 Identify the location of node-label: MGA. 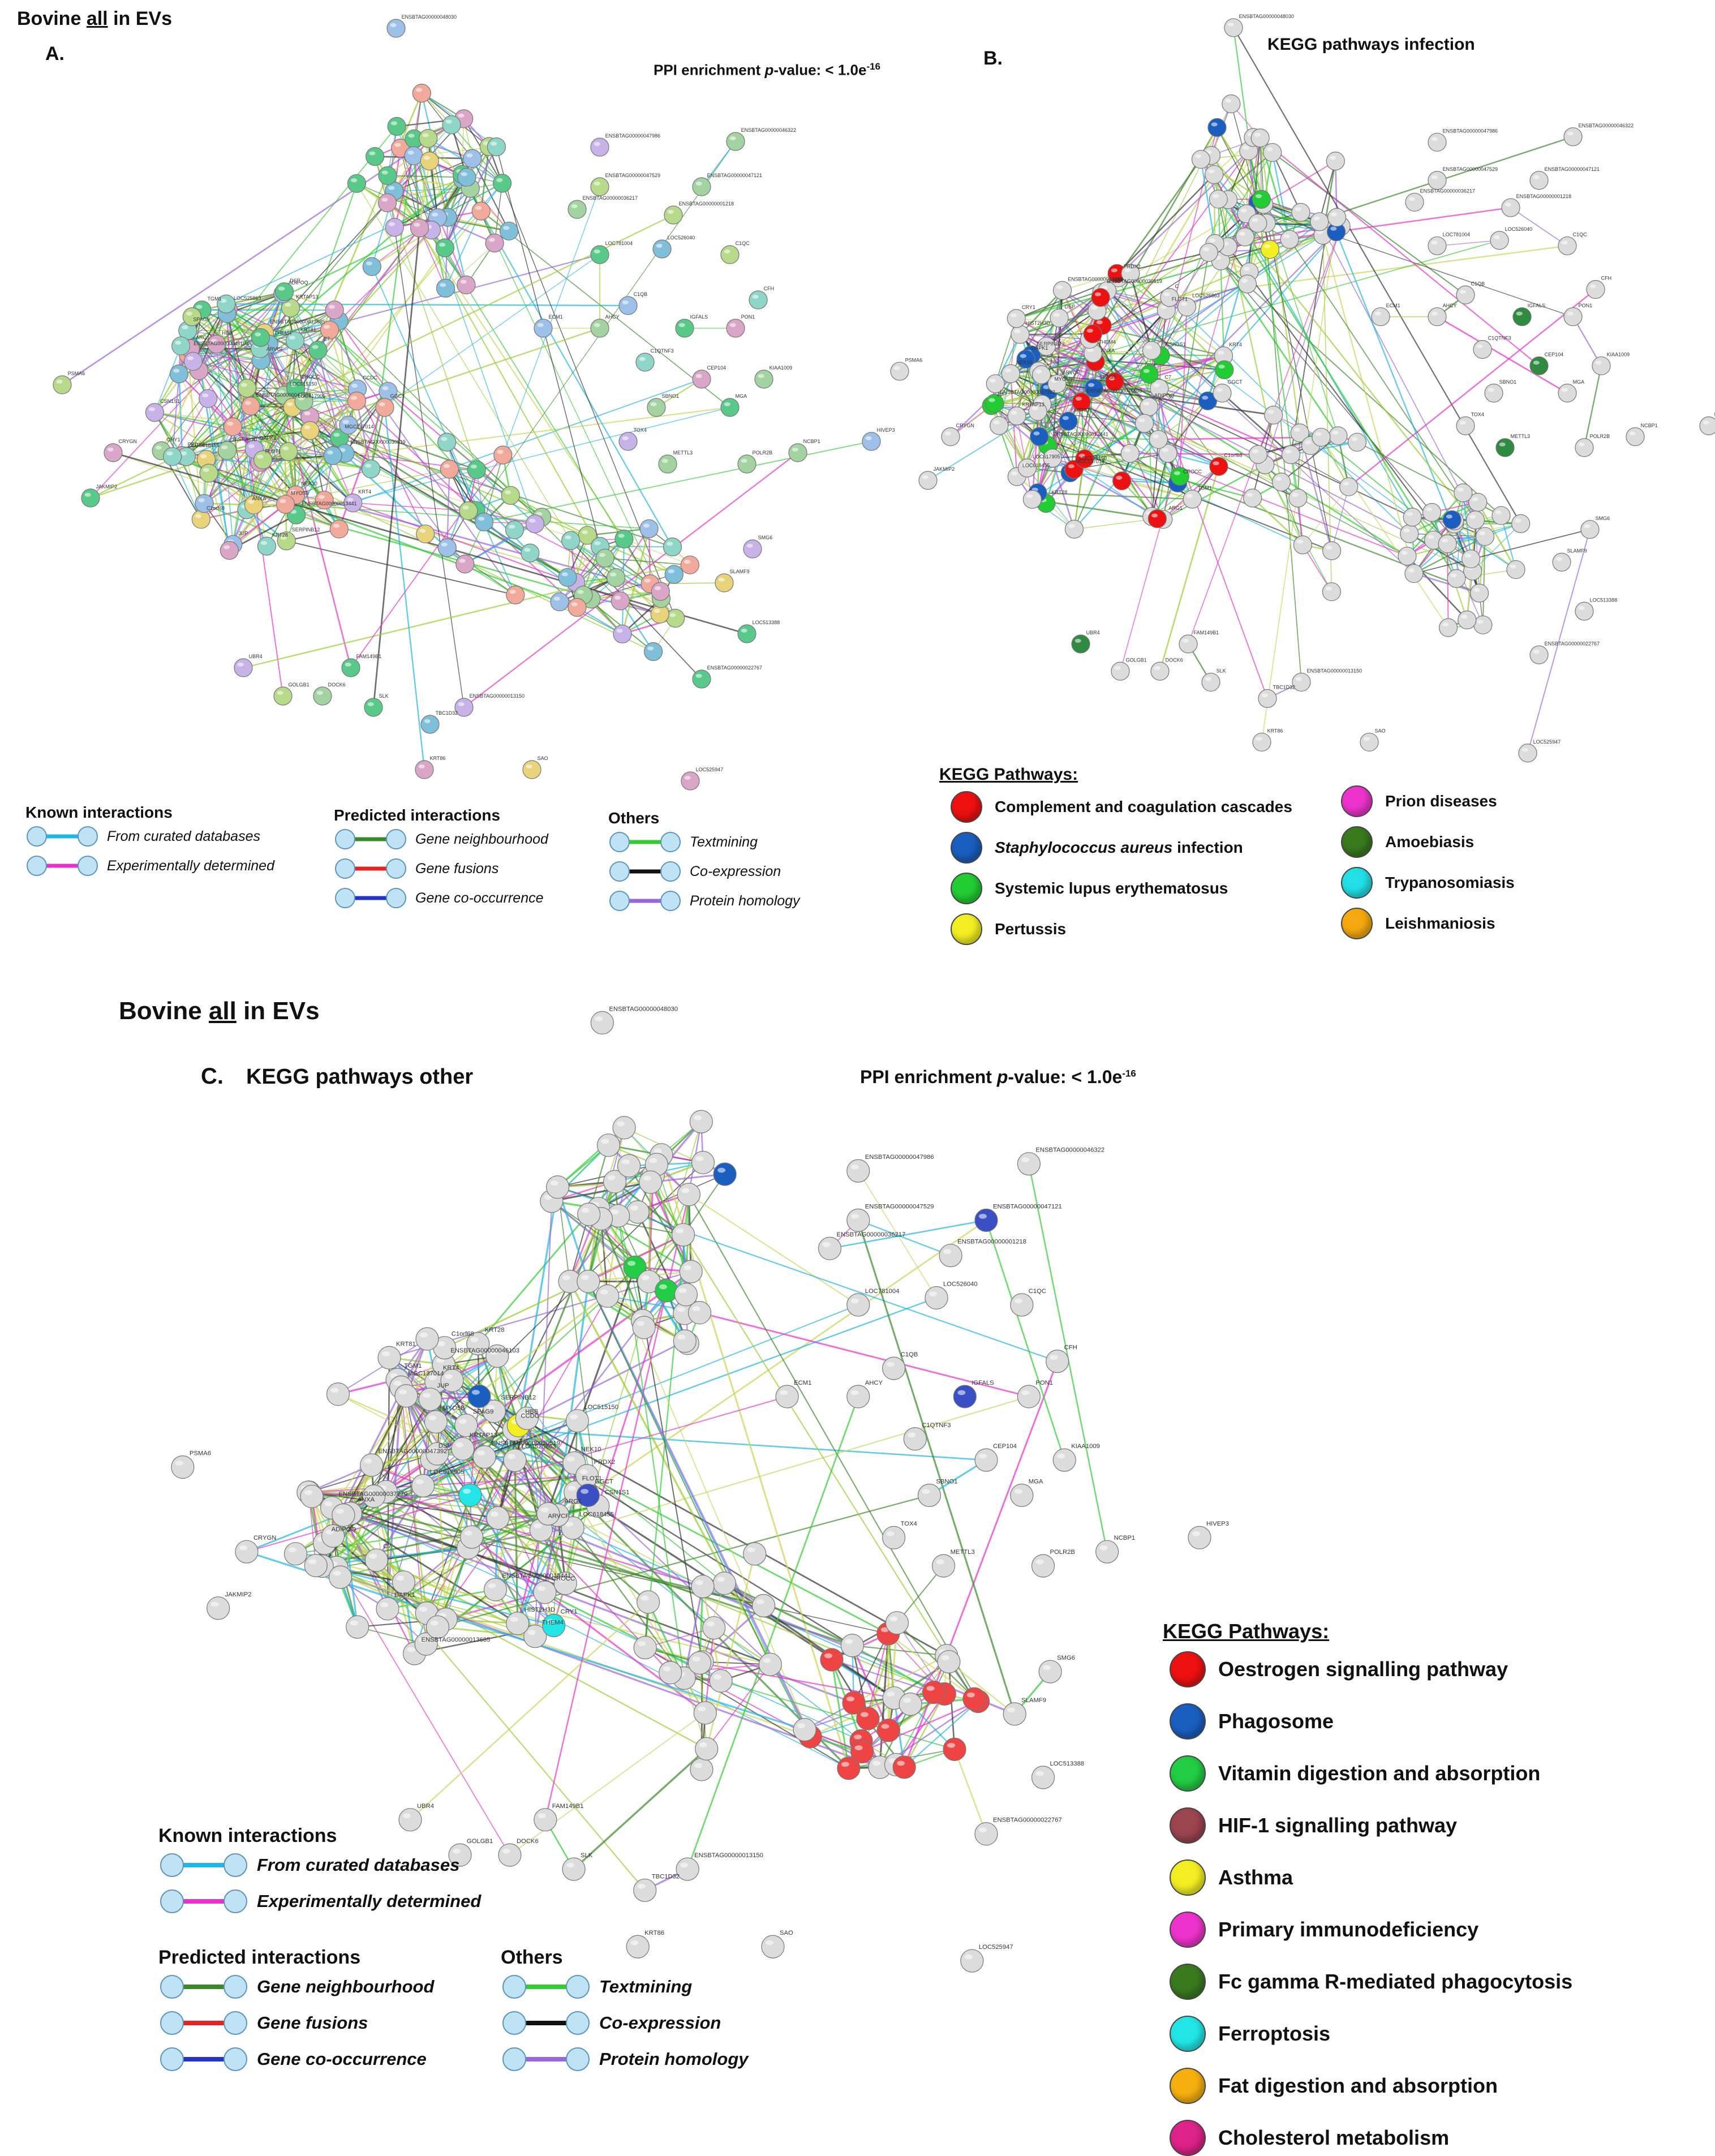
(1036, 1481).